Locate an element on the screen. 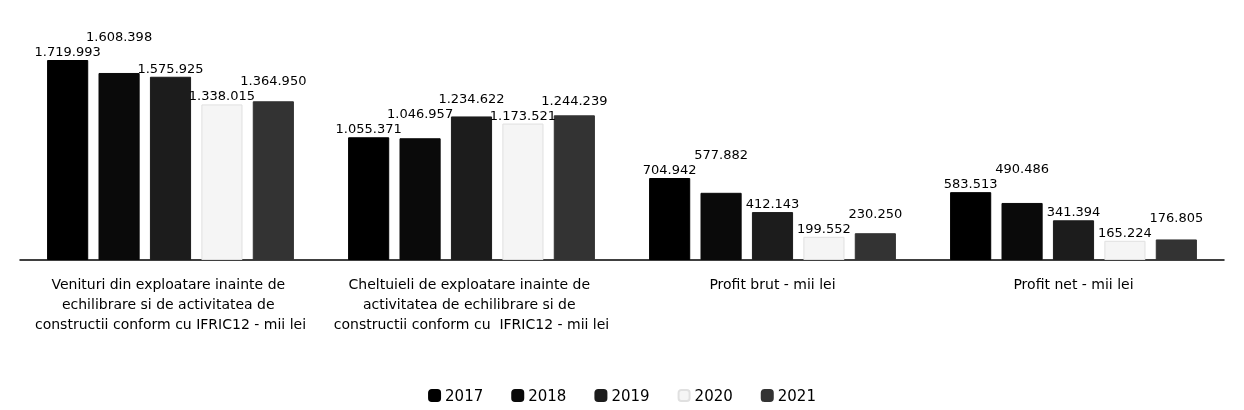 The width and height of the screenshot is (1244, 410). data-label: 165.224 is located at coordinates (1125, 232).